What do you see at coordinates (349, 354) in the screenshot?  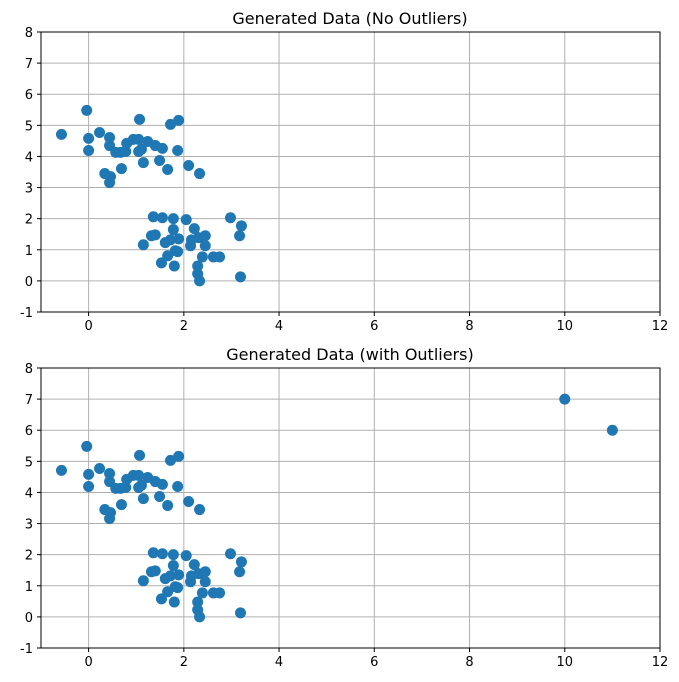 I see `chart-title-bottom: Generated Data (with Outliers)` at bounding box center [349, 354].